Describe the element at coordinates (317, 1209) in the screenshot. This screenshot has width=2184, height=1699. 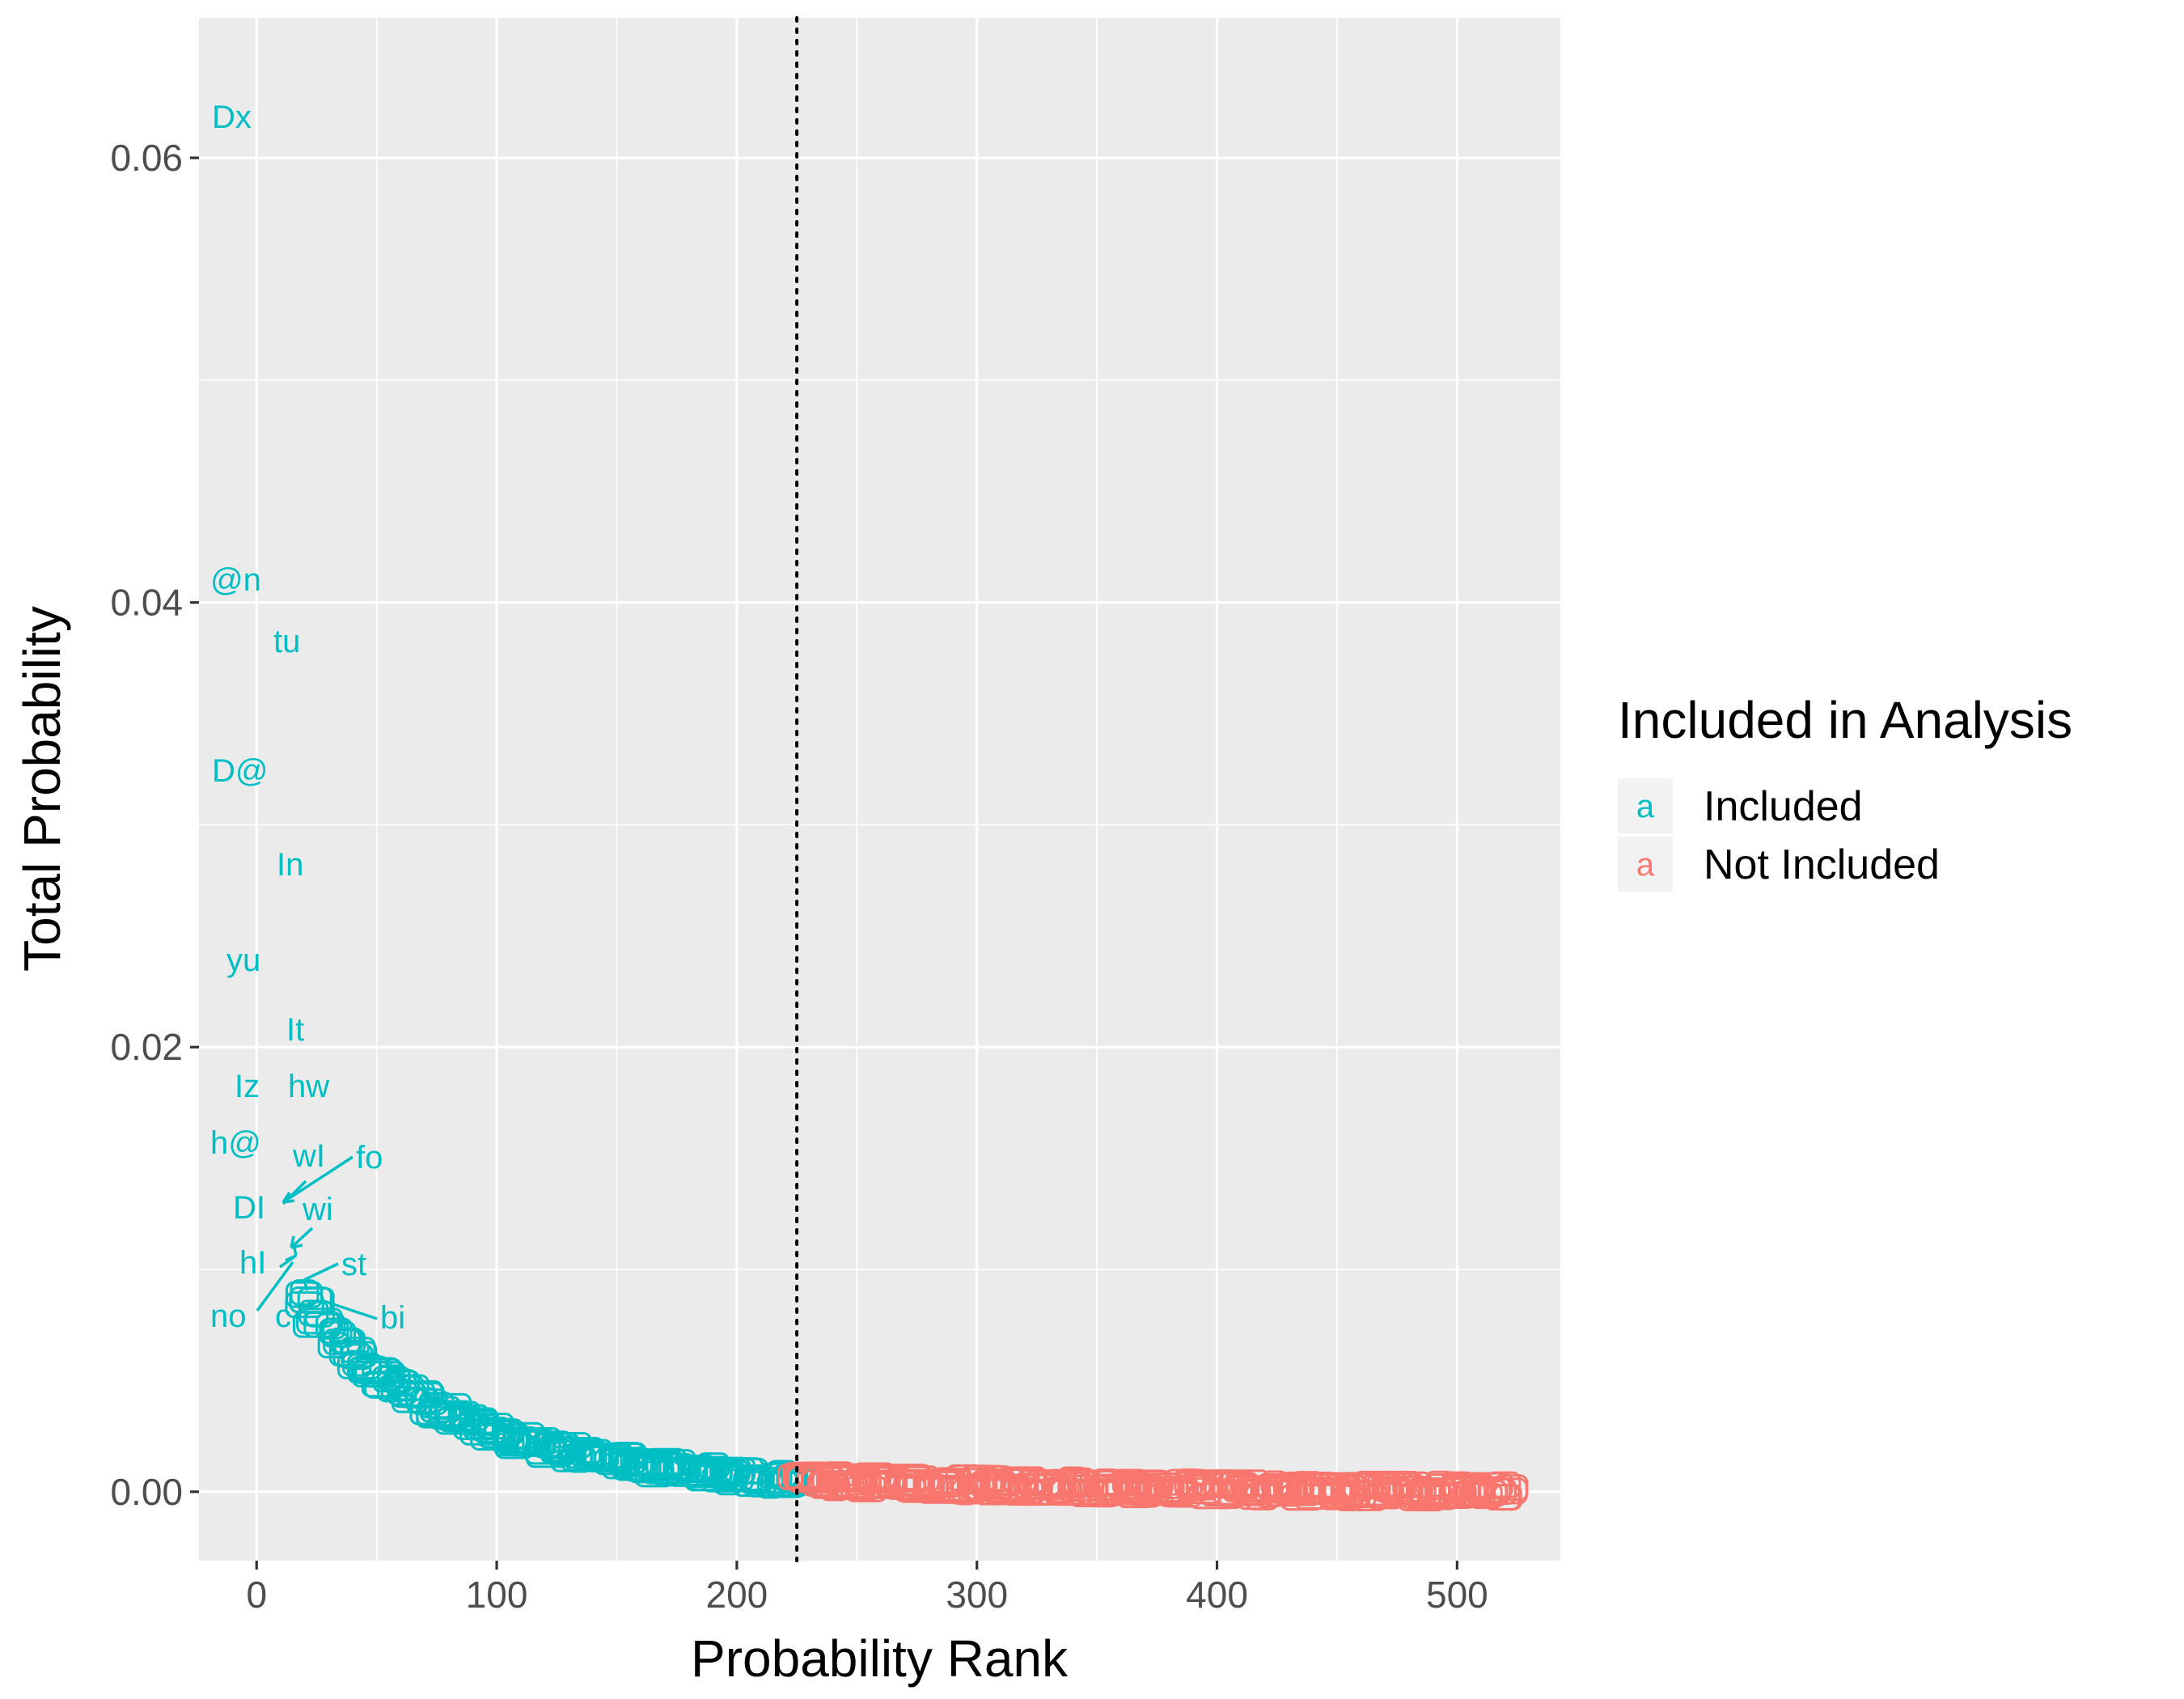
I see `point-label: wi` at that location.